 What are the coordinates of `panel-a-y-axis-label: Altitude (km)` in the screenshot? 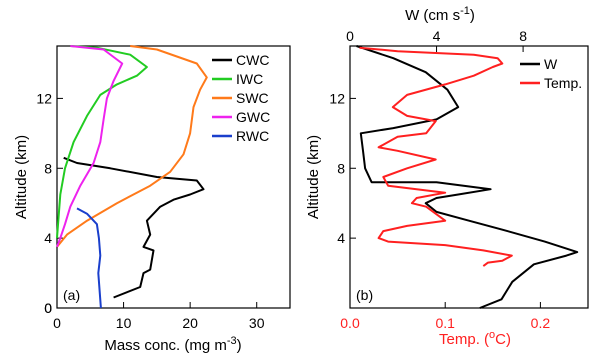 It's located at (21, 177).